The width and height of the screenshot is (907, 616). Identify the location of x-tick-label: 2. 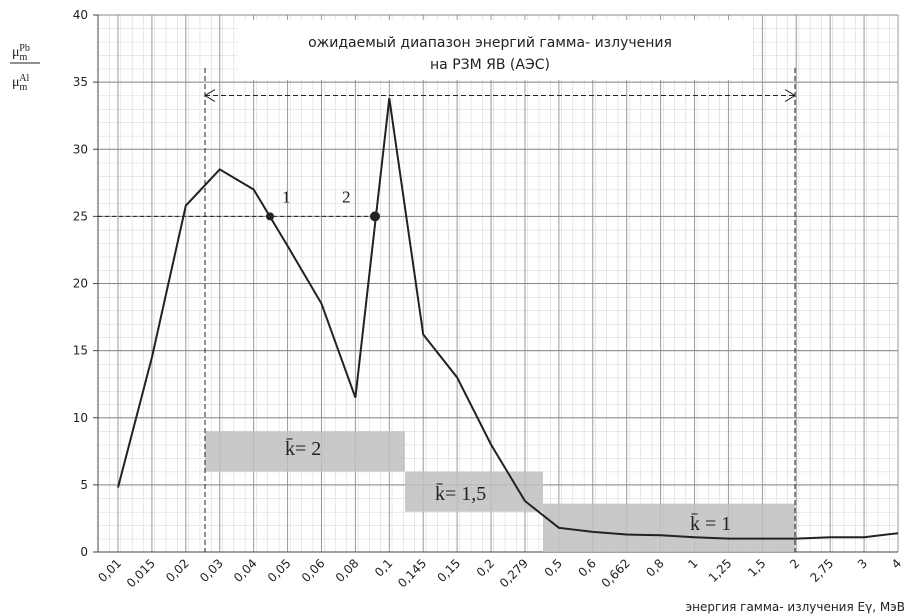
(794, 563).